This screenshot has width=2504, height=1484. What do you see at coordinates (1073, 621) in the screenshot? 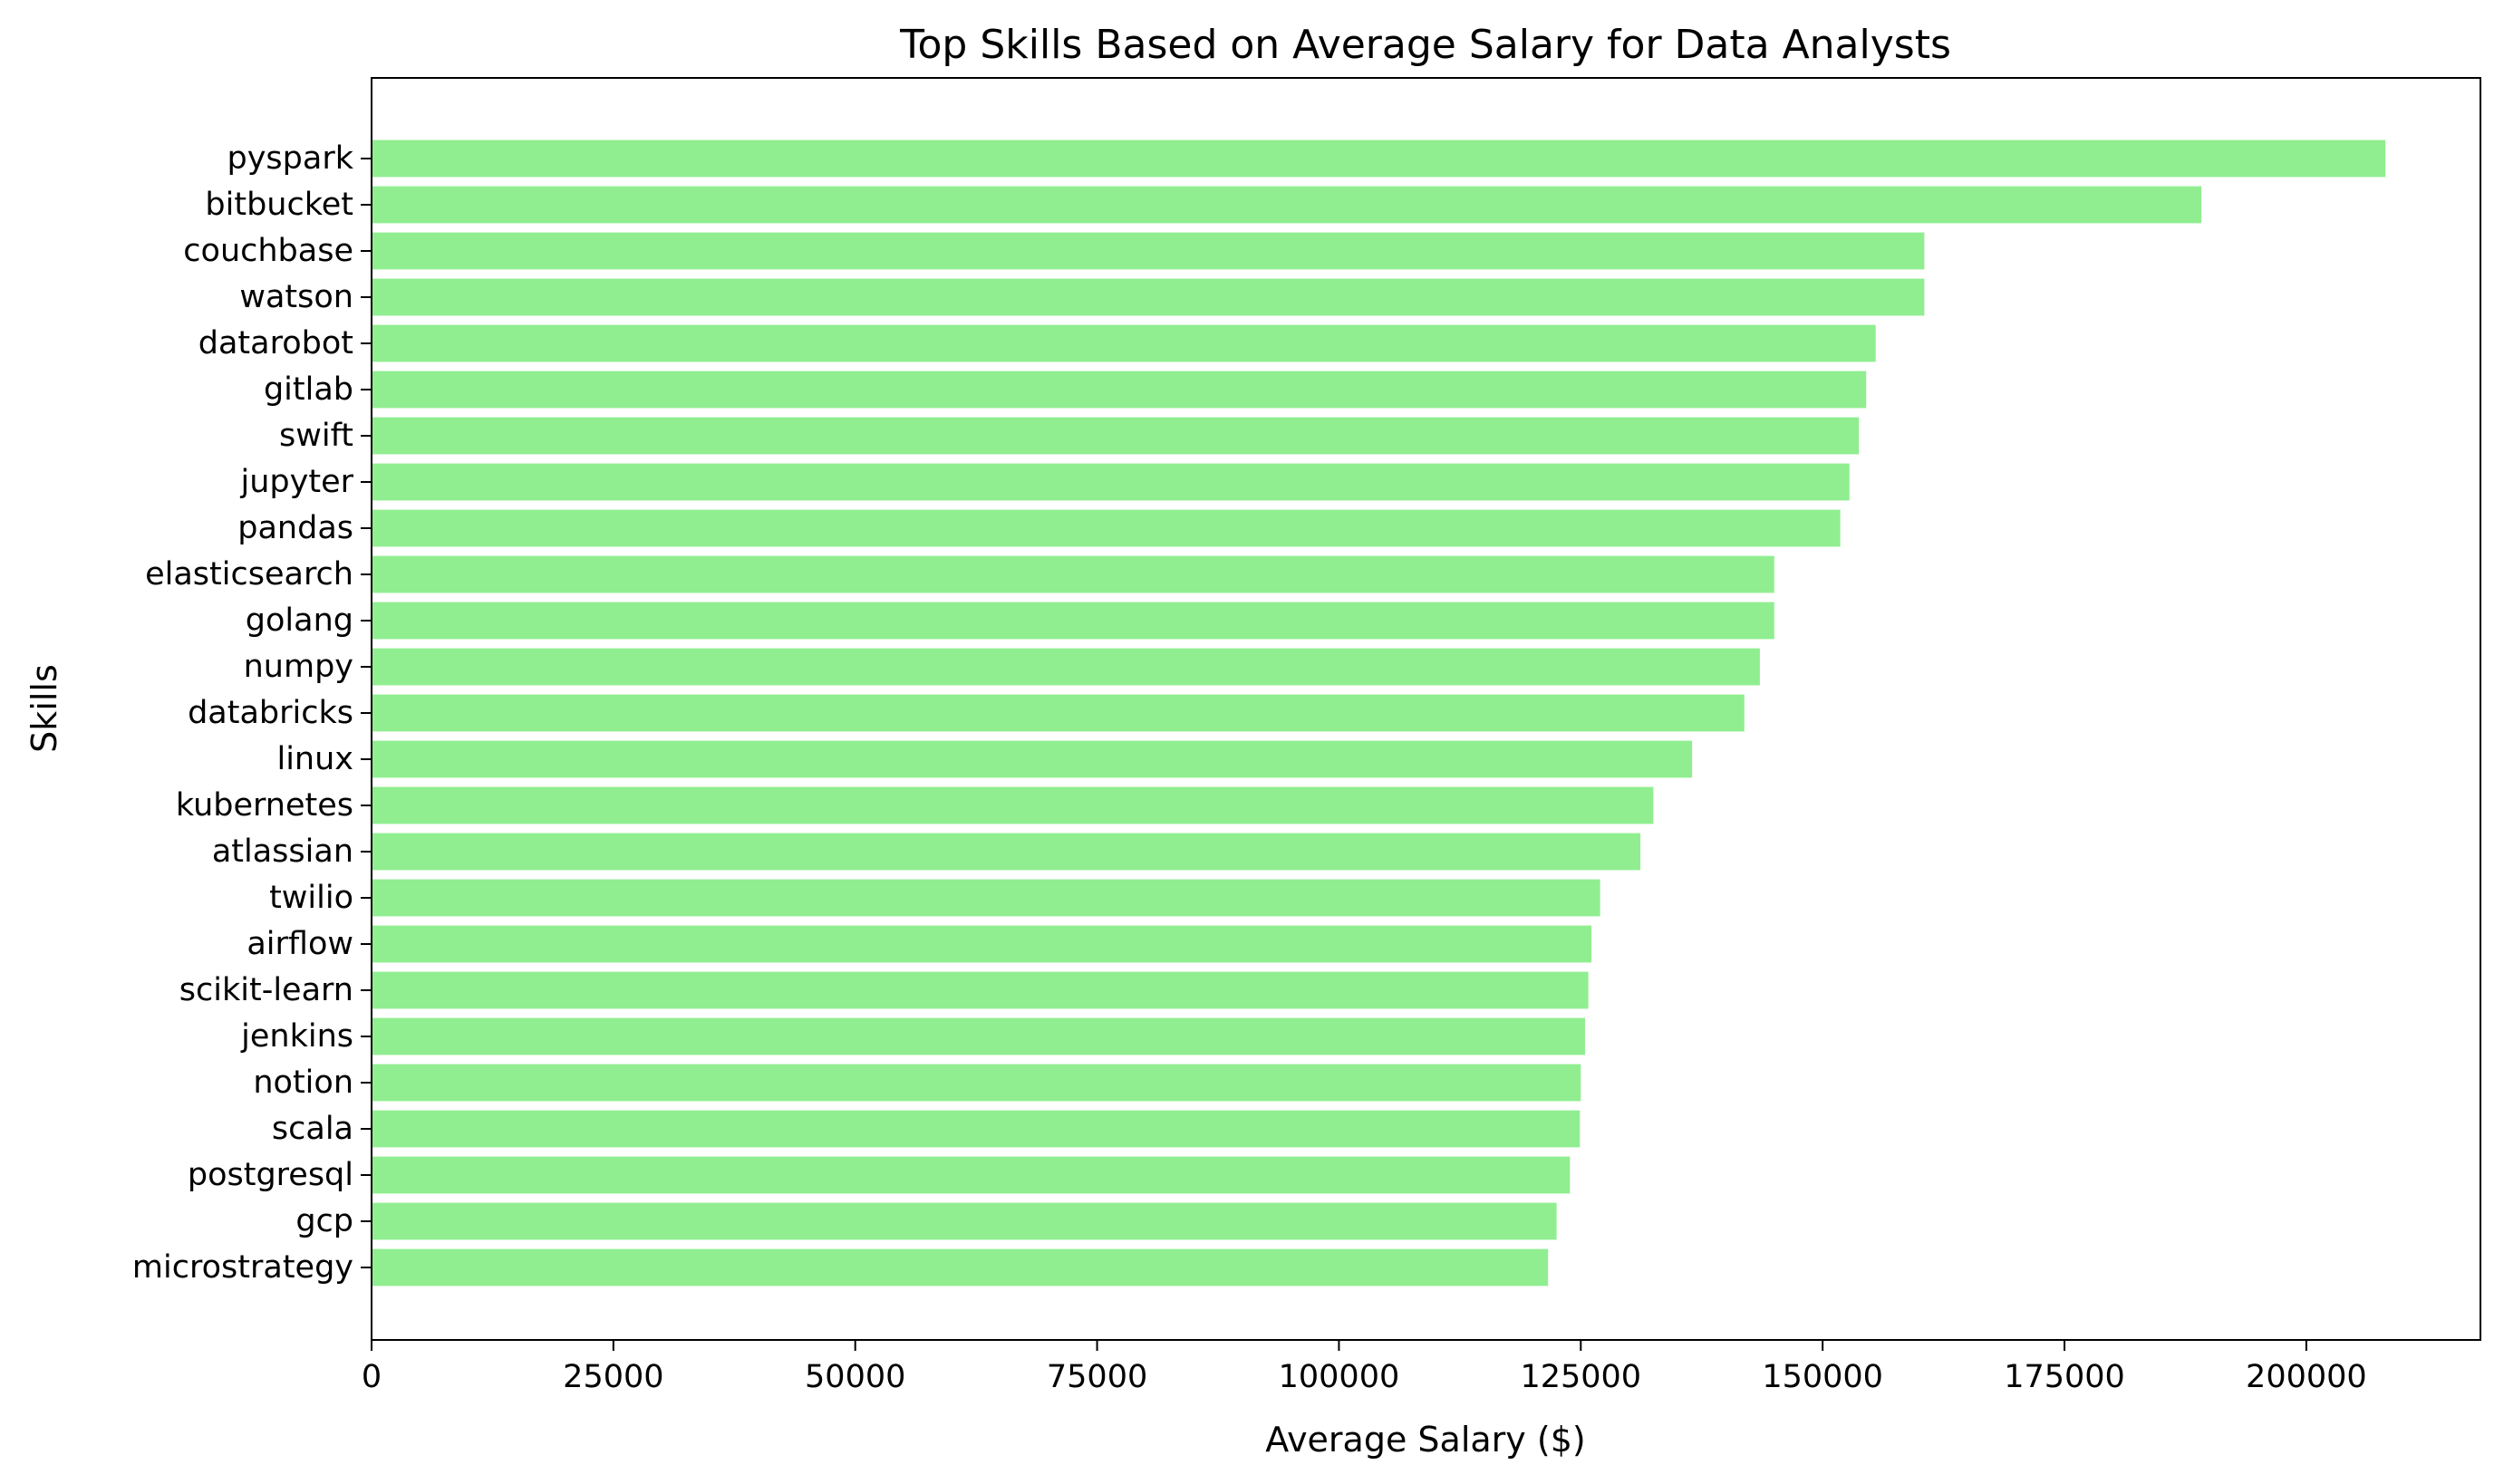
I see `bar-golang` at bounding box center [1073, 621].